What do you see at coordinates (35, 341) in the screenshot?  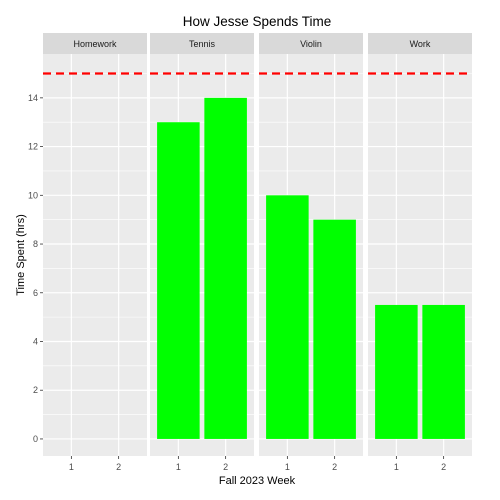 I see `y-tick-label: 4` at bounding box center [35, 341].